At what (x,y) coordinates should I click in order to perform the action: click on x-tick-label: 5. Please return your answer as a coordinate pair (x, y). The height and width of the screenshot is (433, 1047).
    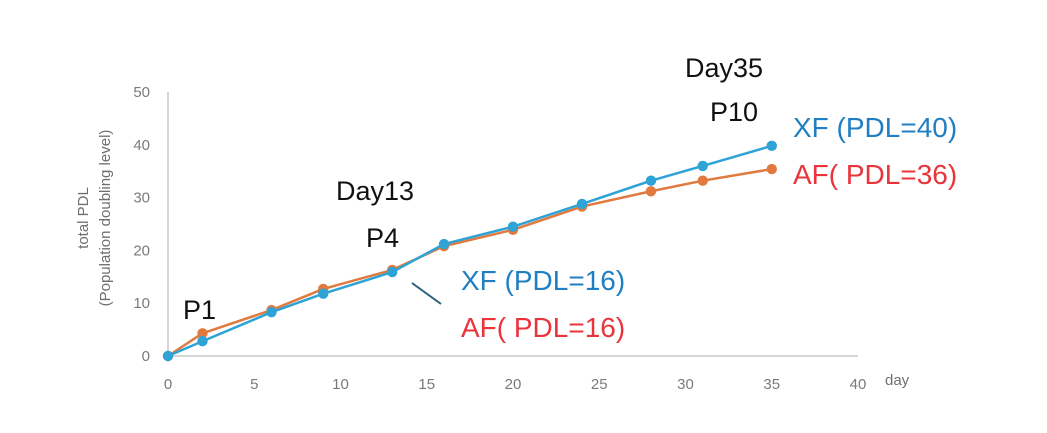
    Looking at the image, I should click on (254, 384).